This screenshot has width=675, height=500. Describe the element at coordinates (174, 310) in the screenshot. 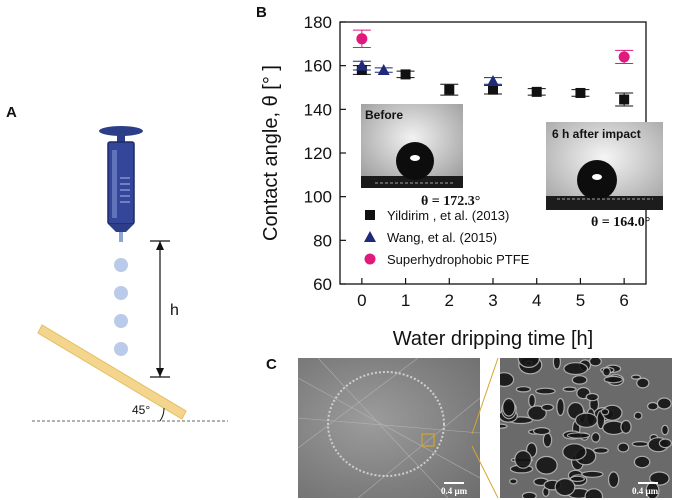

I see `height-label: h` at that location.